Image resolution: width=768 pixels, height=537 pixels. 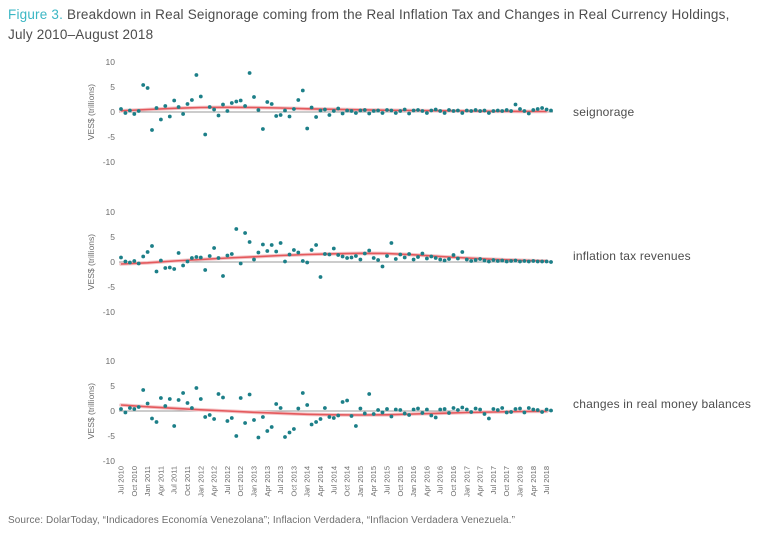 What do you see at coordinates (387, 480) in the screenshot?
I see `svg-text: Jul 2015` at bounding box center [387, 480].